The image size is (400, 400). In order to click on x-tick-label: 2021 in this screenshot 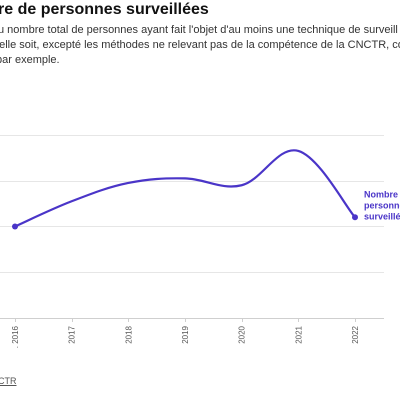, I will do `click(298, 334)`.